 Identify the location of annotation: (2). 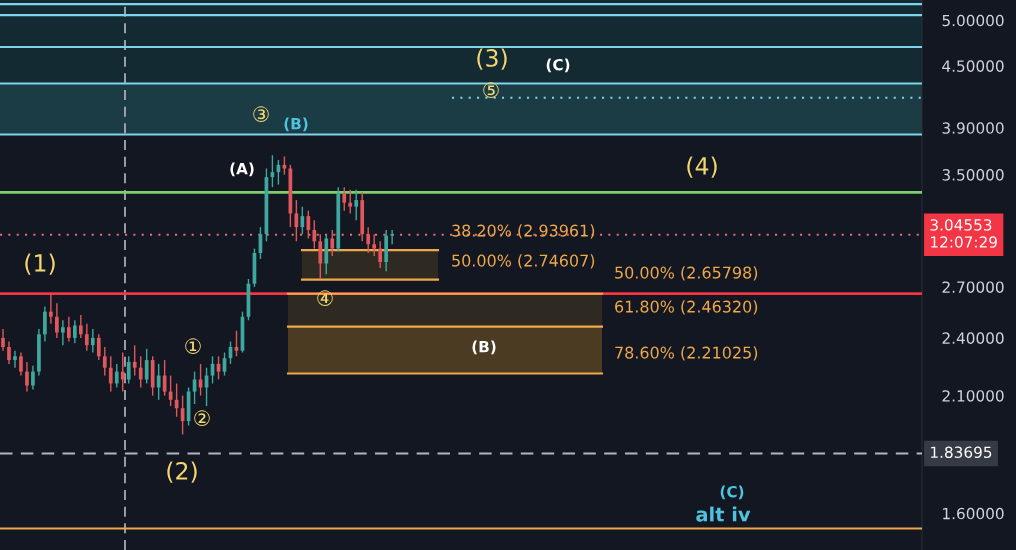
(182, 472).